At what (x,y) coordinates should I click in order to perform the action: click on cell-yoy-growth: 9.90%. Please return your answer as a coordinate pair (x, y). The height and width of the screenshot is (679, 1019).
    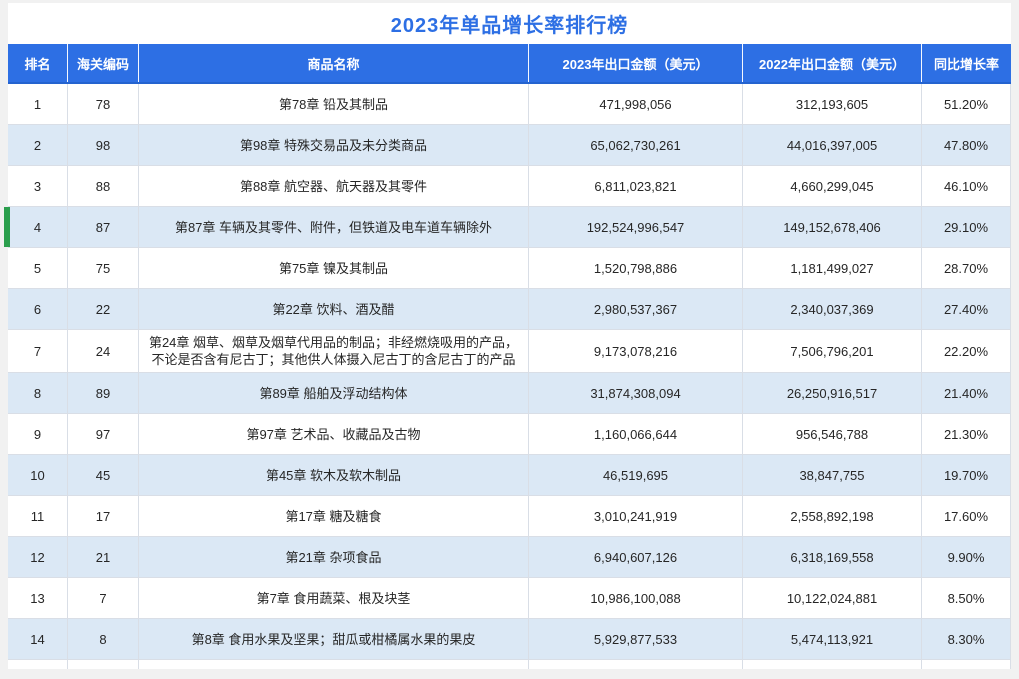
    Looking at the image, I should click on (966, 557).